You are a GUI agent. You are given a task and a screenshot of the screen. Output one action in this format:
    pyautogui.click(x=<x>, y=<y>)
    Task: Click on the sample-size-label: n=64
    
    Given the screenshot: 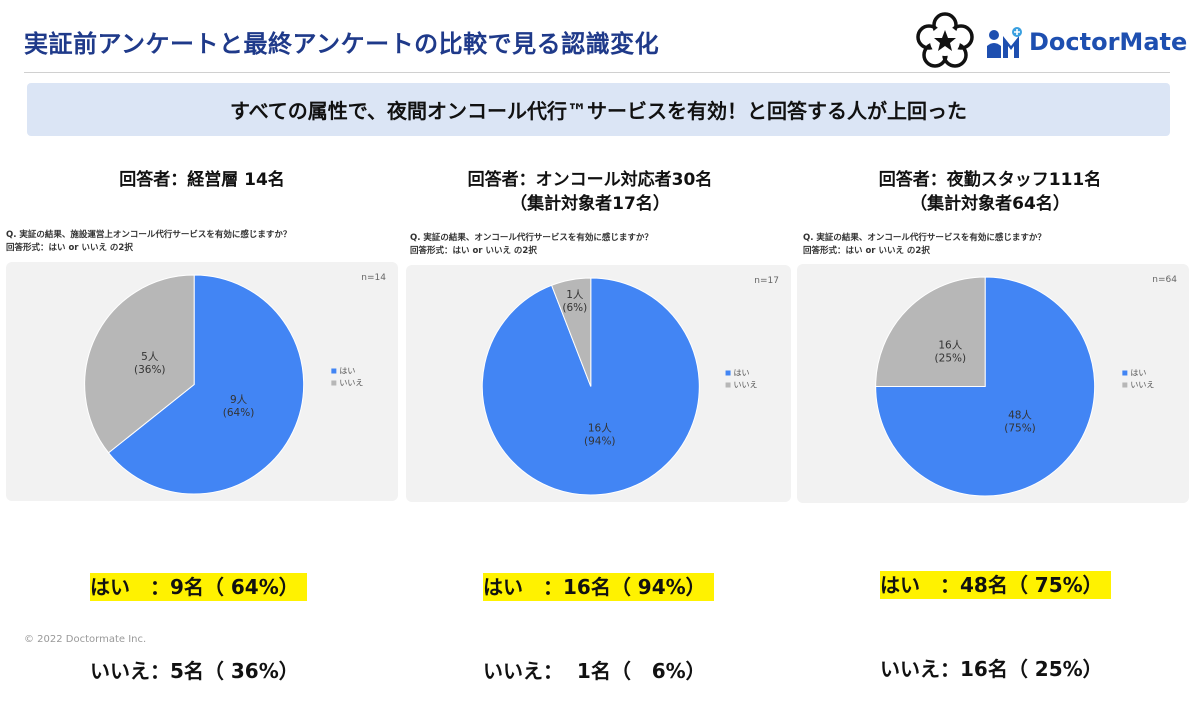 What is the action you would take?
    pyautogui.click(x=1164, y=280)
    